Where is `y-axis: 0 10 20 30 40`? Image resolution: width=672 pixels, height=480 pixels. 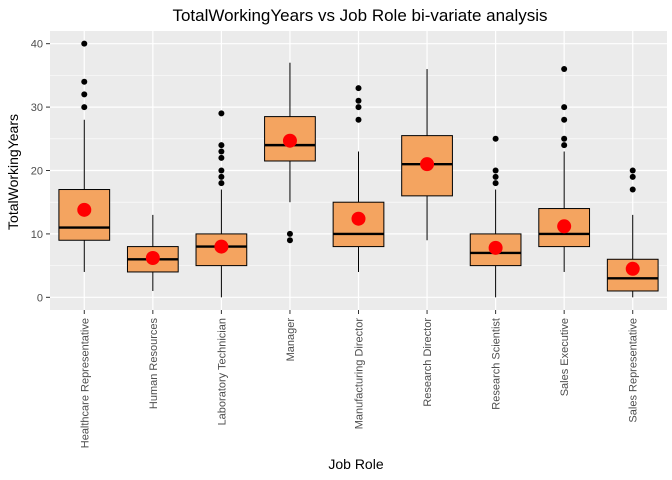 y-axis: 0 10 20 30 40 is located at coordinates (40, 171).